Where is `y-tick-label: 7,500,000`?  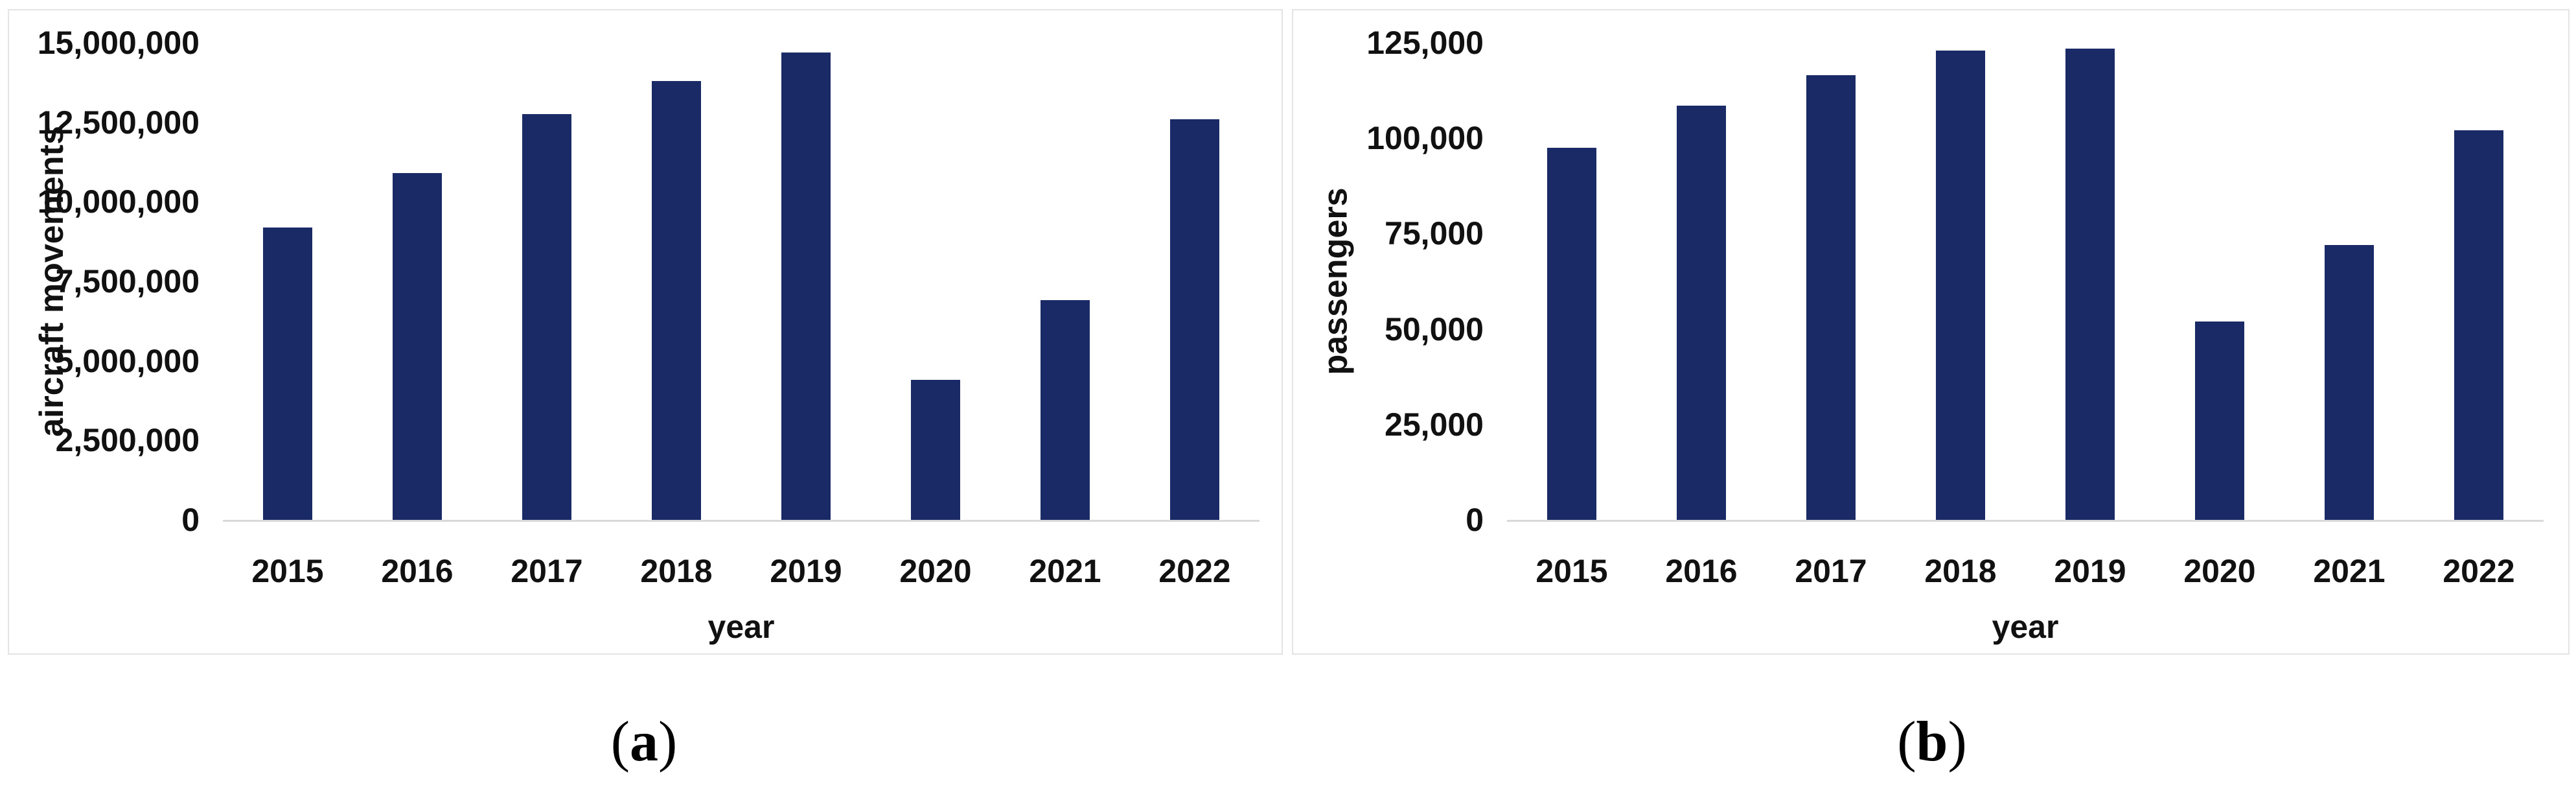
y-tick-label: 7,500,000 is located at coordinates (127, 281).